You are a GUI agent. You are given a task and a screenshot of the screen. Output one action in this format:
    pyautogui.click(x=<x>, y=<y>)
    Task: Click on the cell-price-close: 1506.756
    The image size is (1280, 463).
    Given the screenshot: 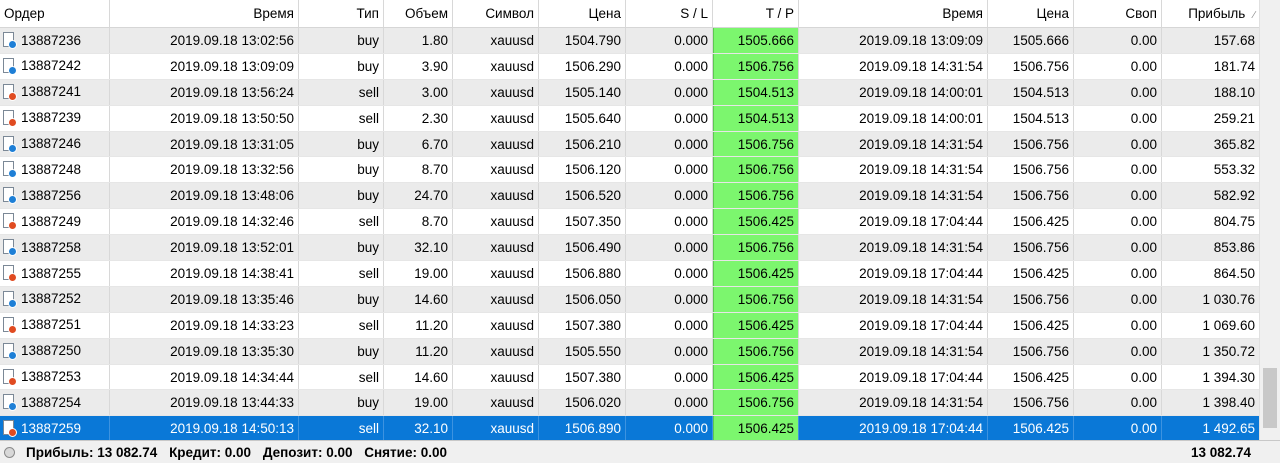 What is the action you would take?
    pyautogui.click(x=1031, y=403)
    